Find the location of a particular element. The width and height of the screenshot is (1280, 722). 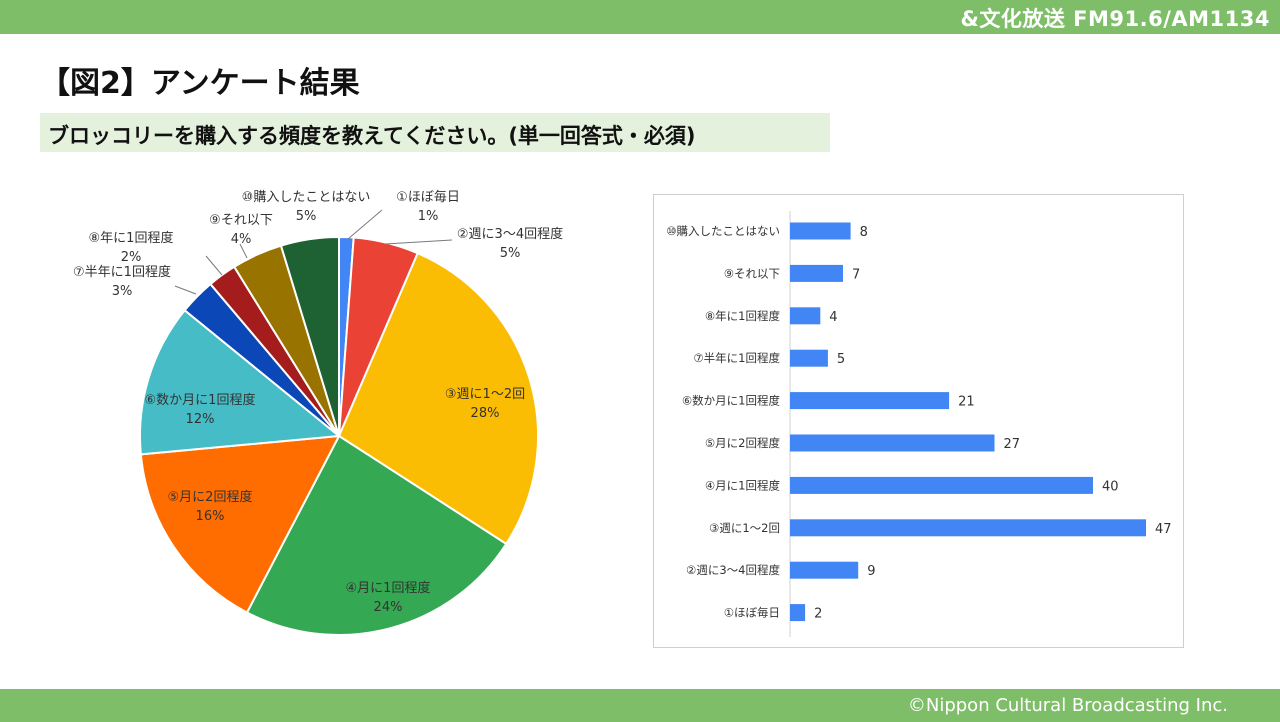

bar-category-label: ②週に3～4回程度 is located at coordinates (733, 570).